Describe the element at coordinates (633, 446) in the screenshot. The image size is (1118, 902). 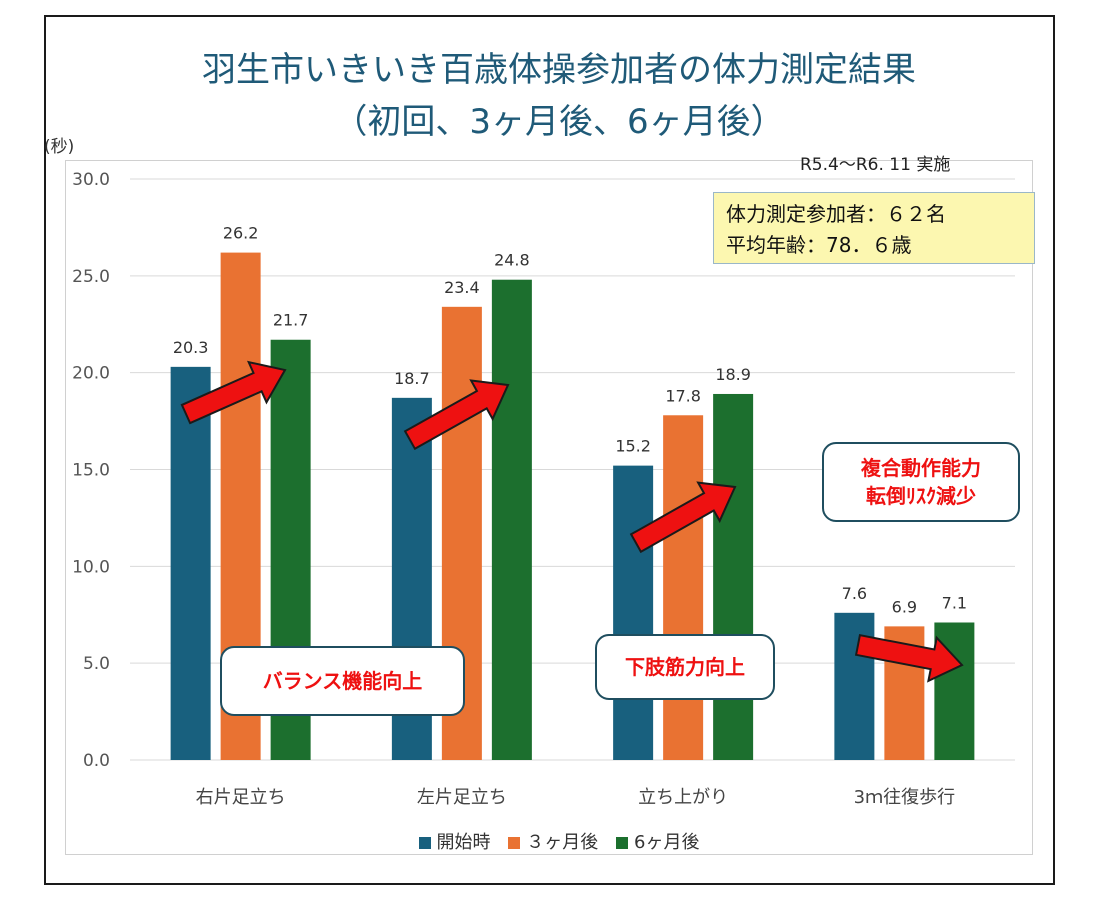
I see `data-label: 15.2` at that location.